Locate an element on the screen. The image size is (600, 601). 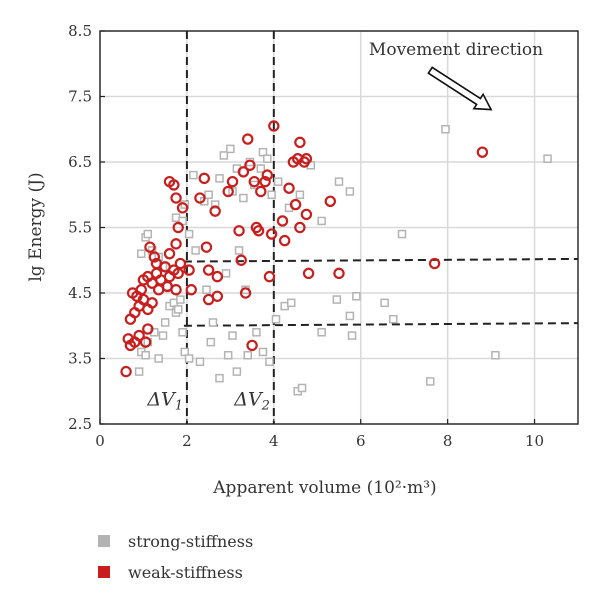
y-tick-label-0: 2.5 is located at coordinates (80, 424).